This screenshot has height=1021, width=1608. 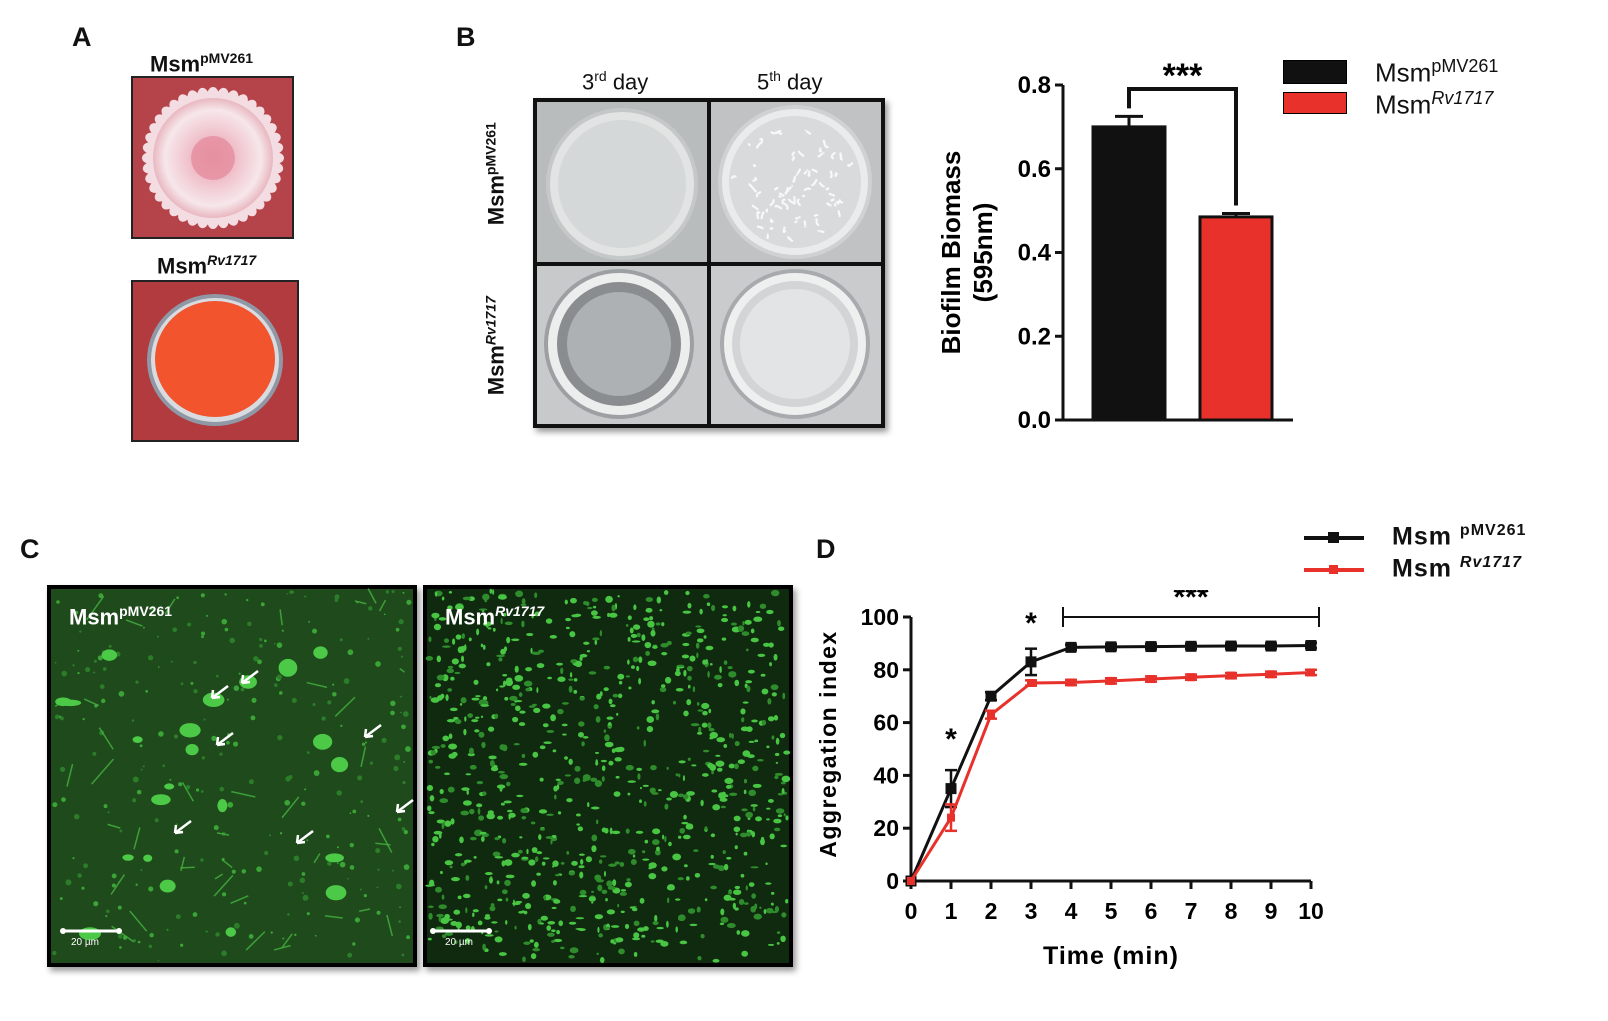 What do you see at coordinates (182, 266) in the screenshot?
I see `strain-base: Msm` at bounding box center [182, 266].